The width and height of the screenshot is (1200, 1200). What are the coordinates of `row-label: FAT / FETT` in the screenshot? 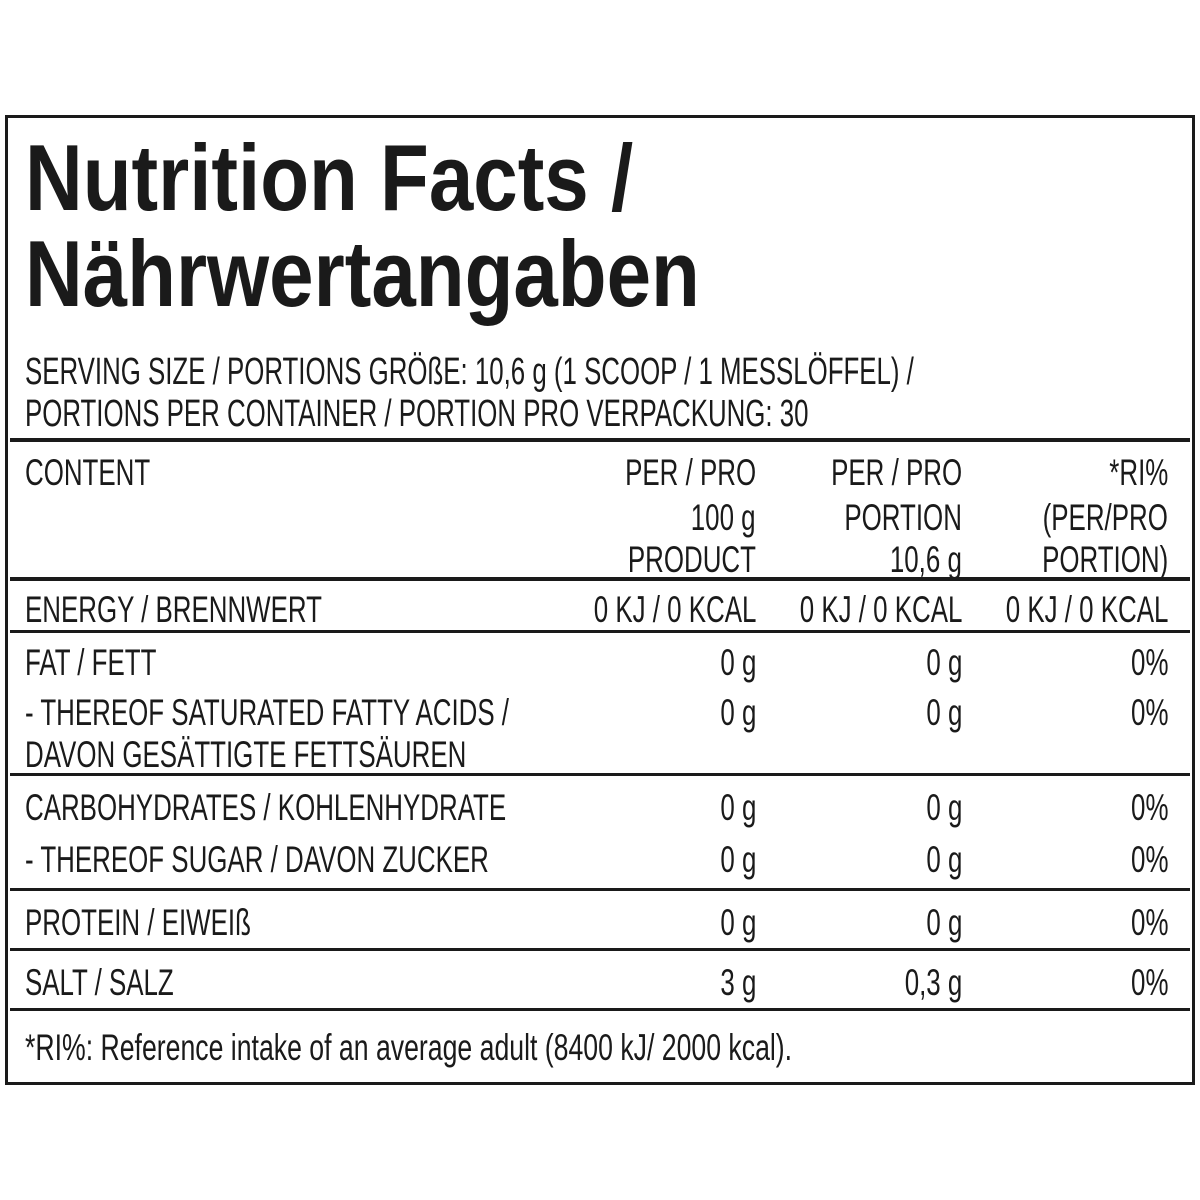 It's located at (91, 662).